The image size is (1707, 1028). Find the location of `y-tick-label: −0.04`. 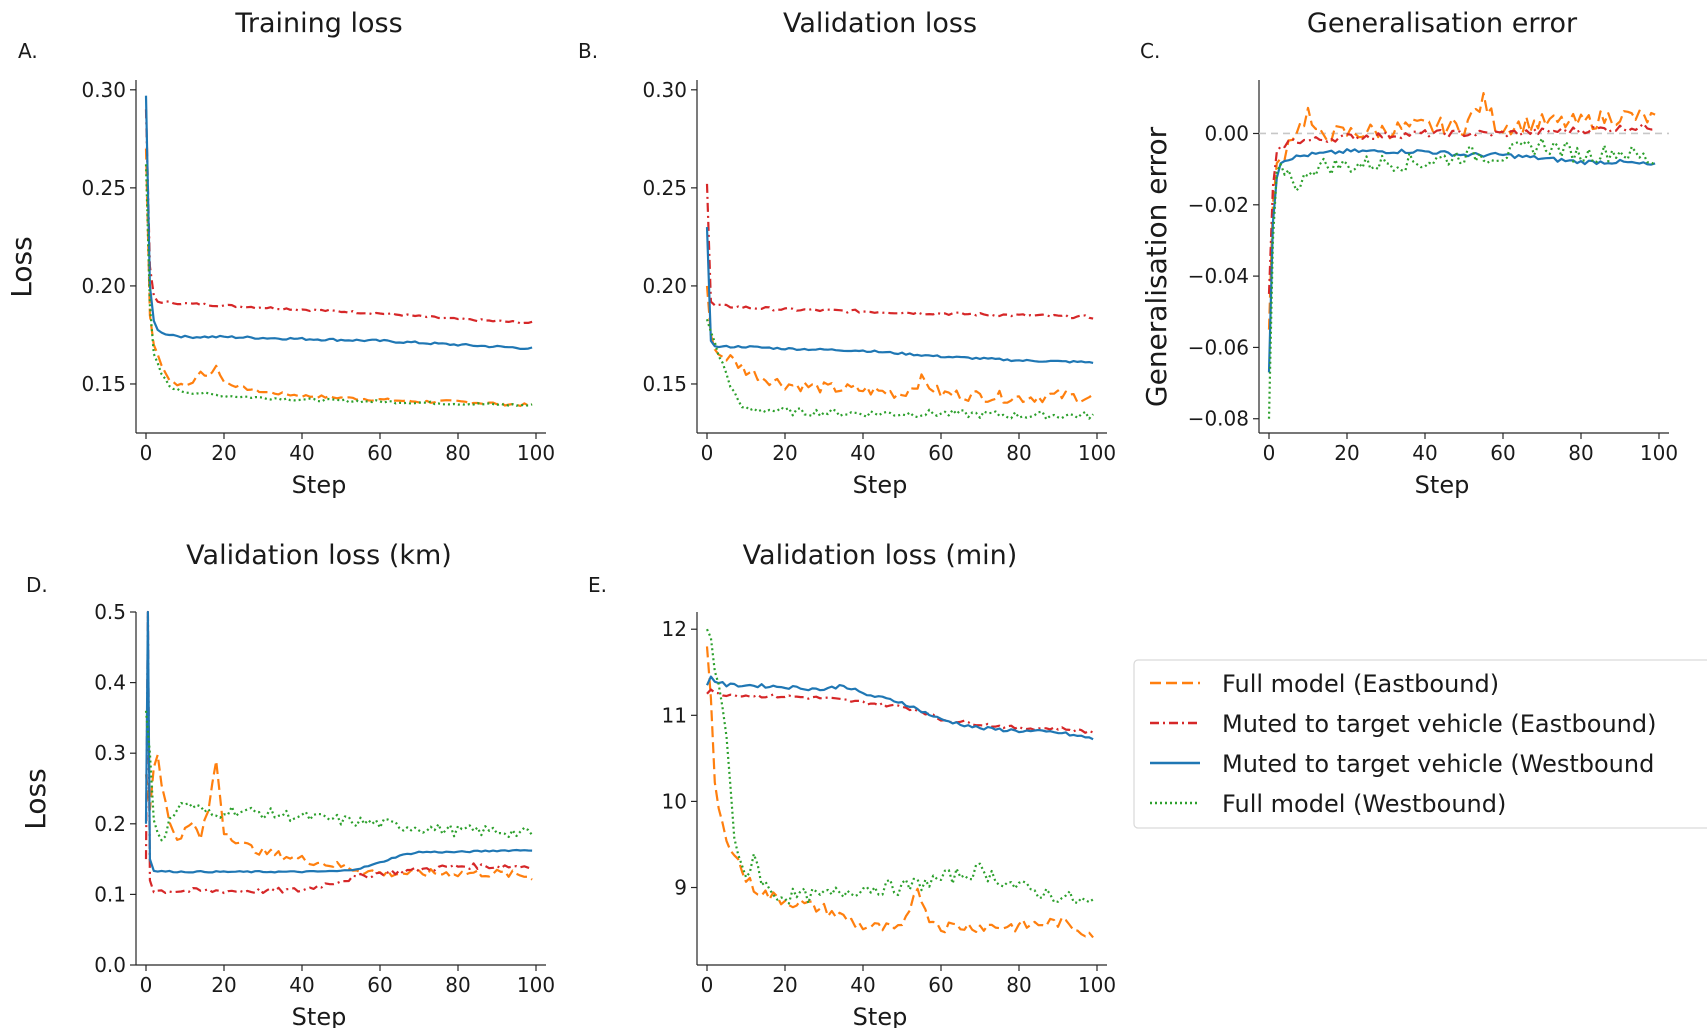

y-tick-label: −0.04 is located at coordinates (1218, 276).